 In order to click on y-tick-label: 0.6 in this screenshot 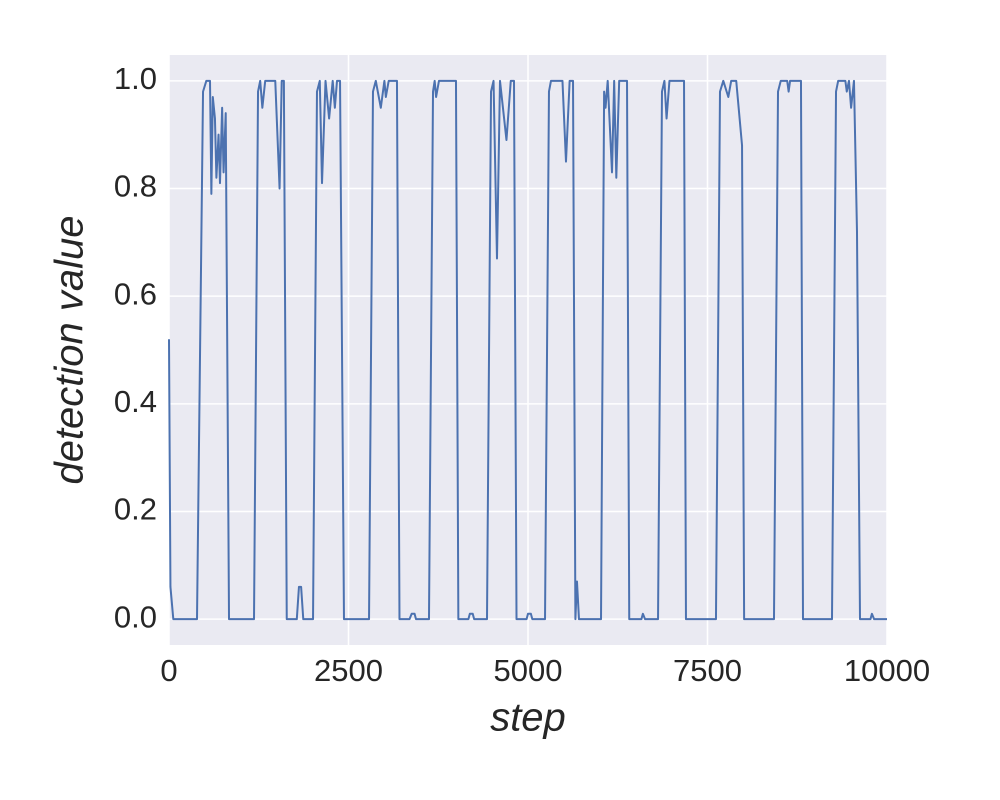, I will do `click(135, 293)`.